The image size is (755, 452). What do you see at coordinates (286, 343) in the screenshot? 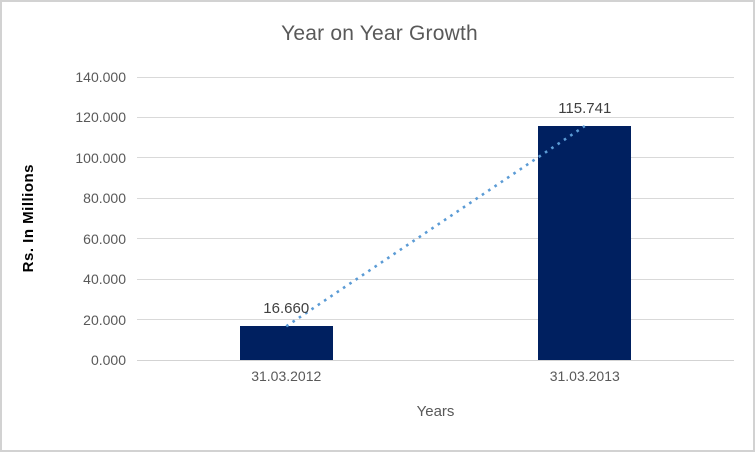
I see `bar-31.03.2012` at bounding box center [286, 343].